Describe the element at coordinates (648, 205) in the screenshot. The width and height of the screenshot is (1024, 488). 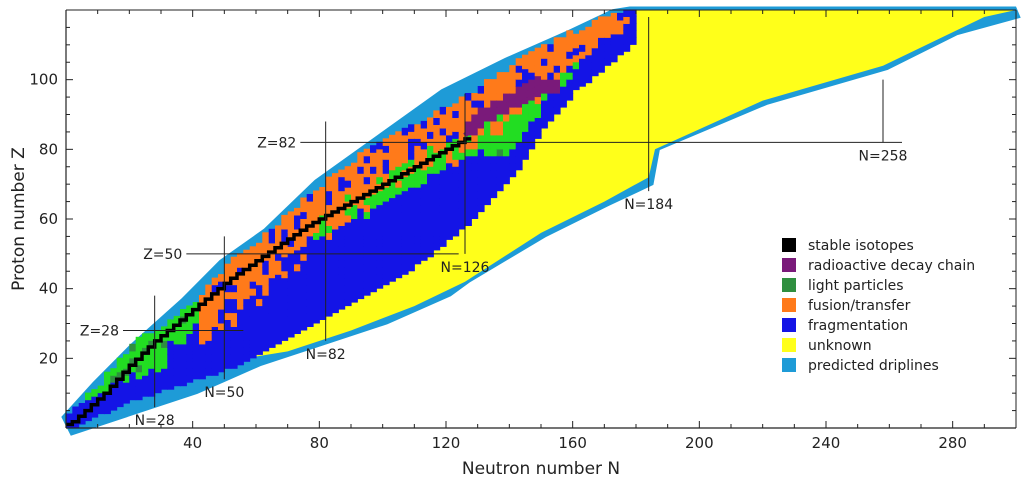
I see `magic-label-n184: N=184` at that location.